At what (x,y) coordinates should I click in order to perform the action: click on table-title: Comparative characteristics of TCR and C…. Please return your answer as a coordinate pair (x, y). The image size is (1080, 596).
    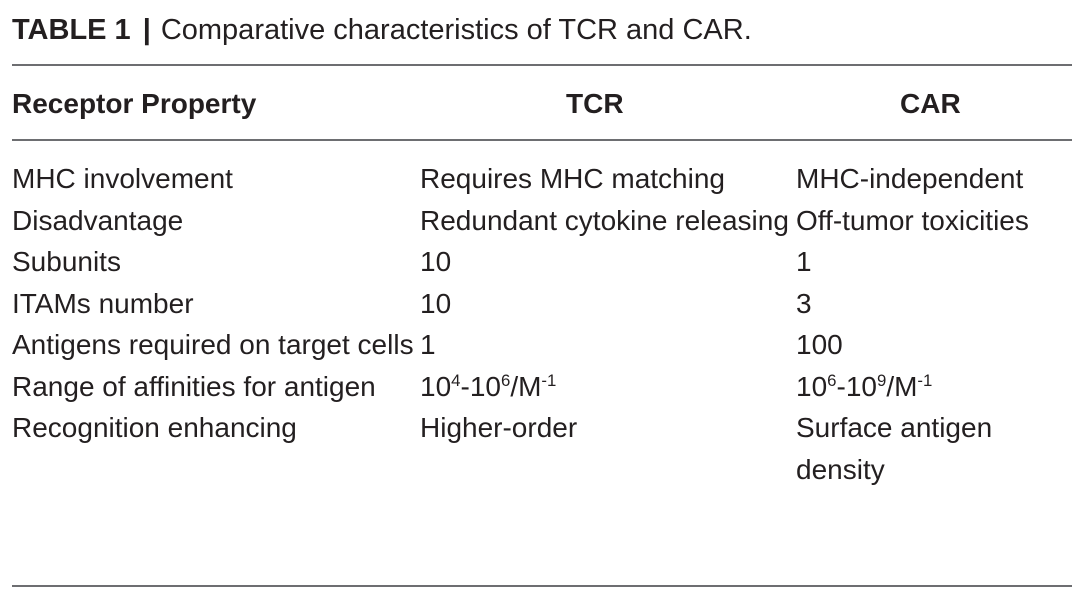
    Looking at the image, I should click on (456, 30).